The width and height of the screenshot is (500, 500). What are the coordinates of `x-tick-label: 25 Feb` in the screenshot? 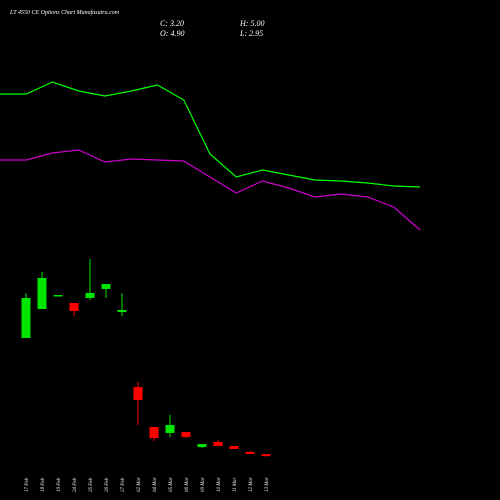 It's located at (91, 484).